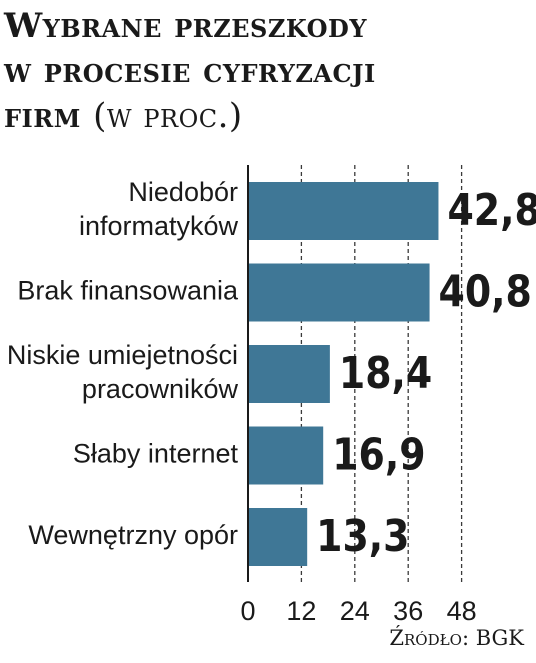 Image resolution: width=536 pixels, height=663 pixels. I want to click on category-label-line: Słaby internet, so click(156, 454).